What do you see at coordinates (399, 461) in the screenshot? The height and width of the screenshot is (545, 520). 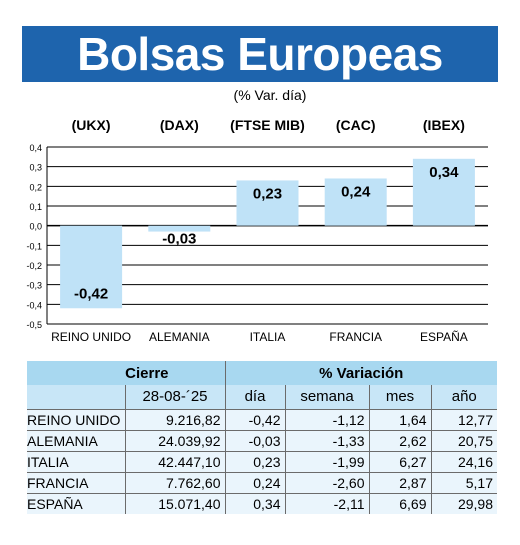 I see `row-mes: 6,27` at bounding box center [399, 461].